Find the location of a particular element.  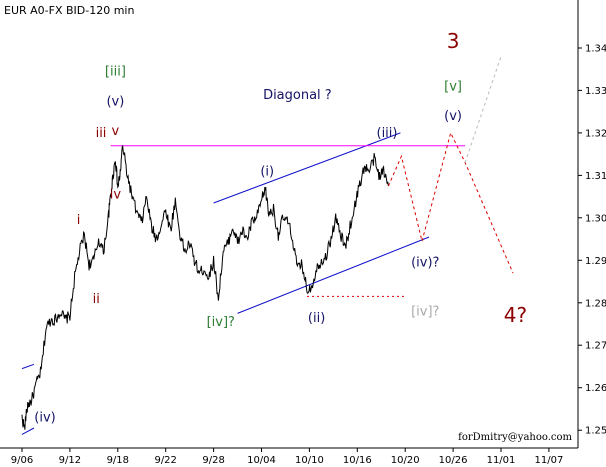

forecast-paths is located at coordinates (450, 165).